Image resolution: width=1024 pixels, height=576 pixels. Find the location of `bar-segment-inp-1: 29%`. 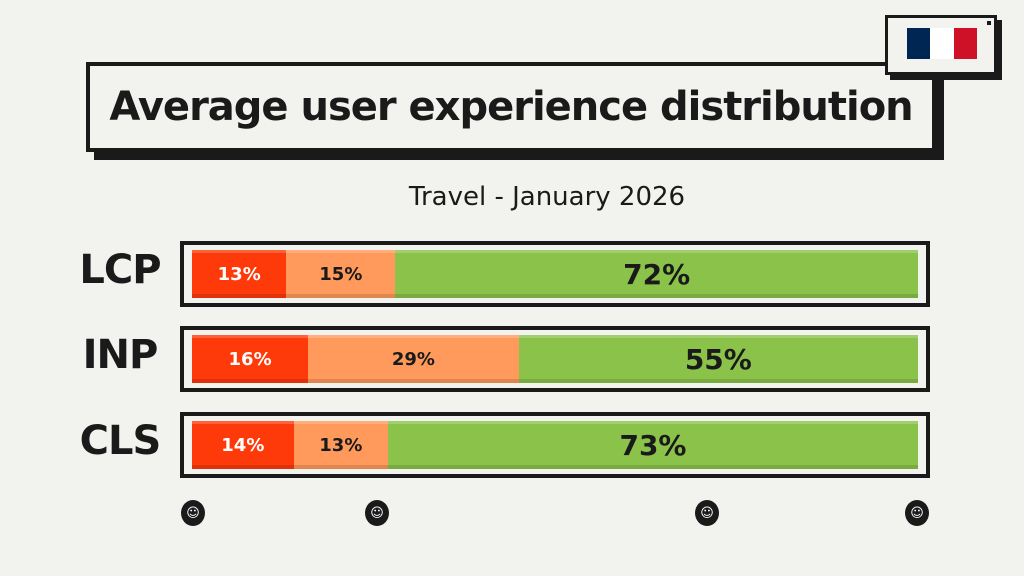

bar-segment-inp-1: 29% is located at coordinates (413, 359).